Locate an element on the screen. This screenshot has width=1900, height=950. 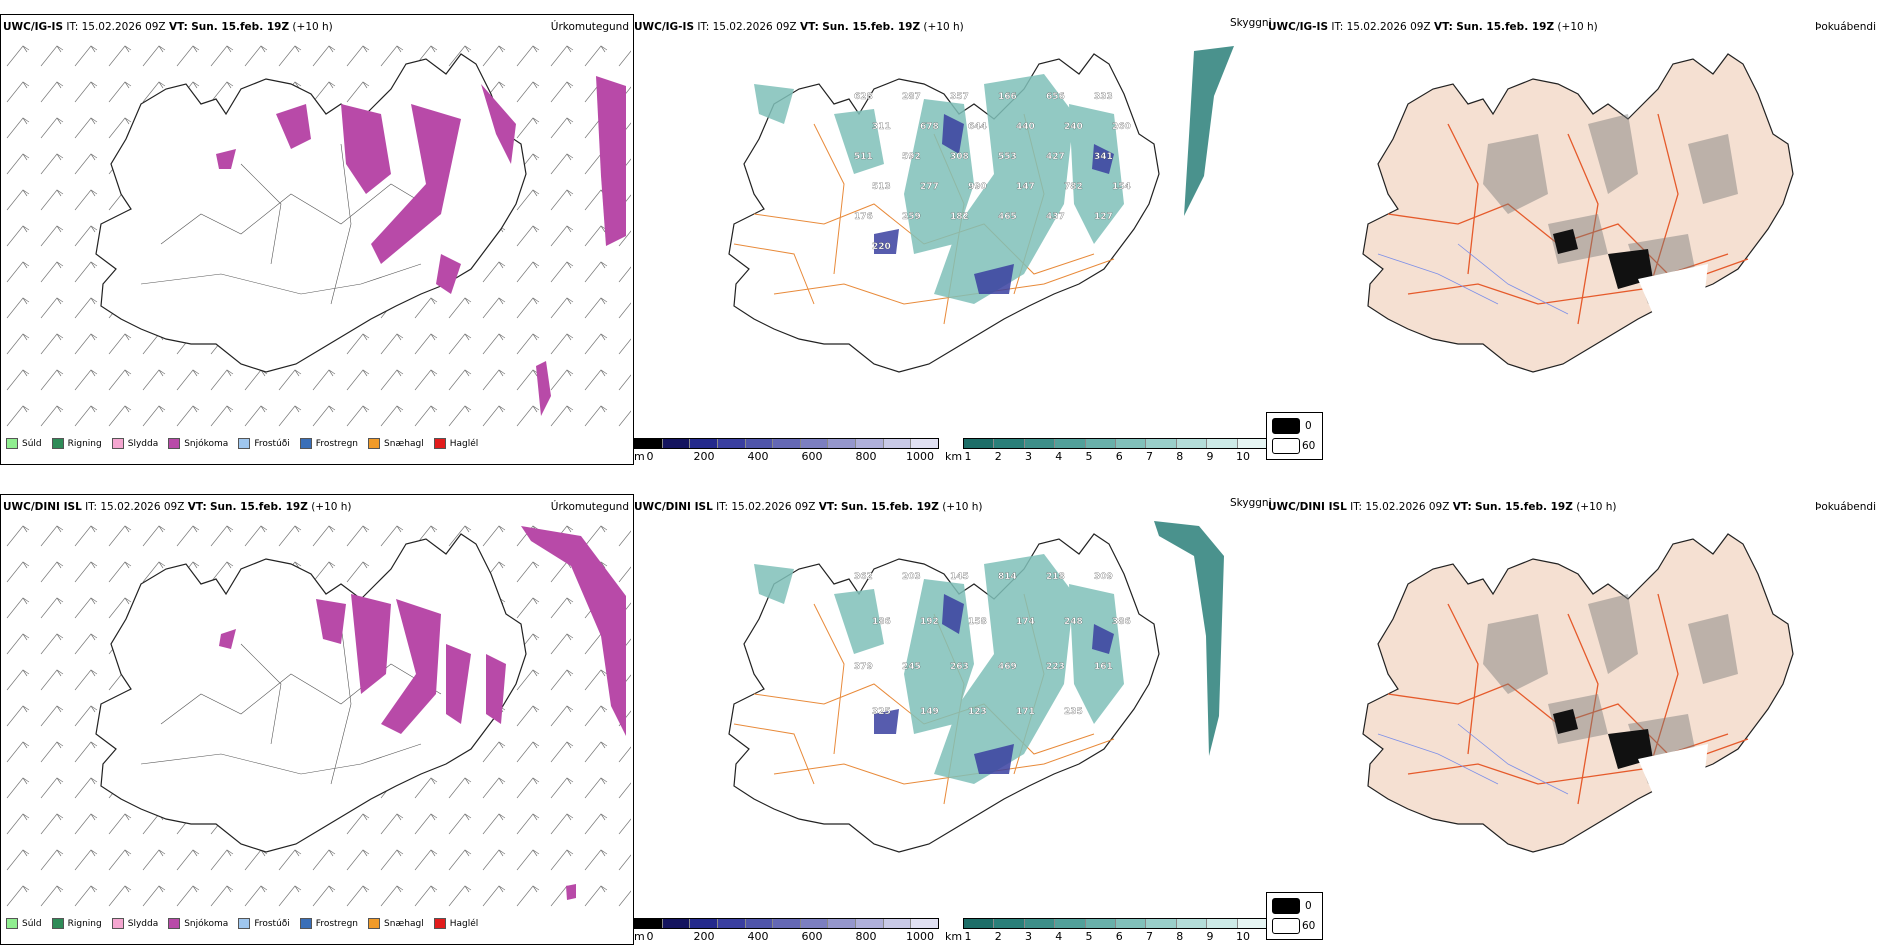
cloud-base-label: 235 is located at coordinates (1073, 712).